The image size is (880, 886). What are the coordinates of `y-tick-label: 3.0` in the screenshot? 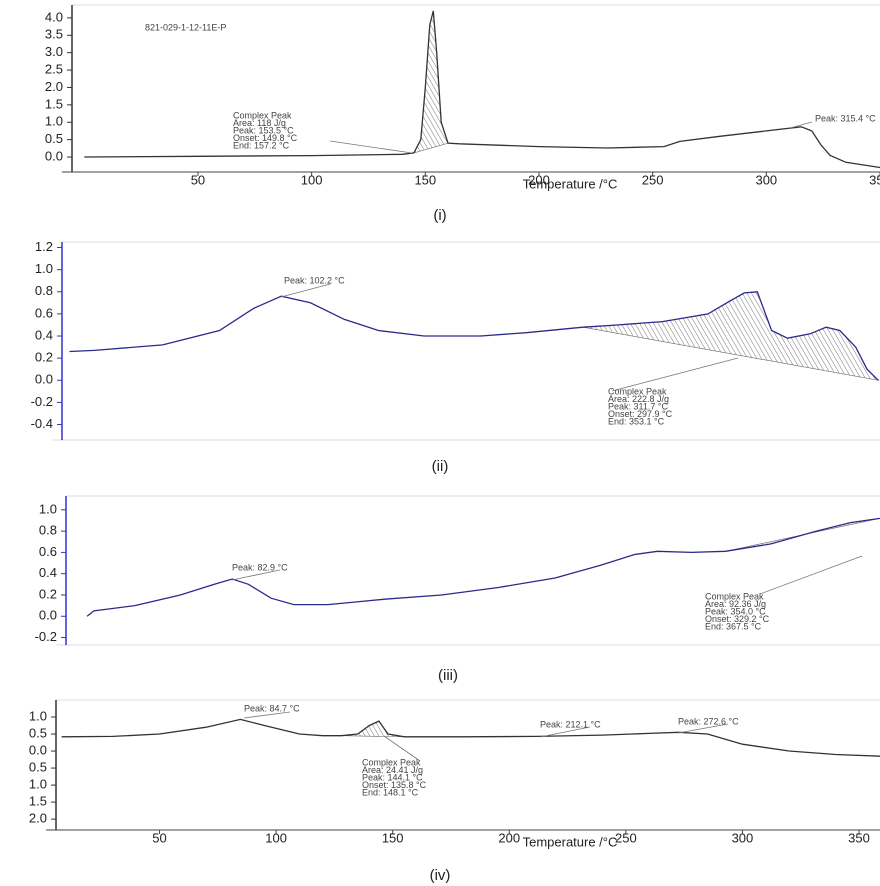 It's located at (54, 51).